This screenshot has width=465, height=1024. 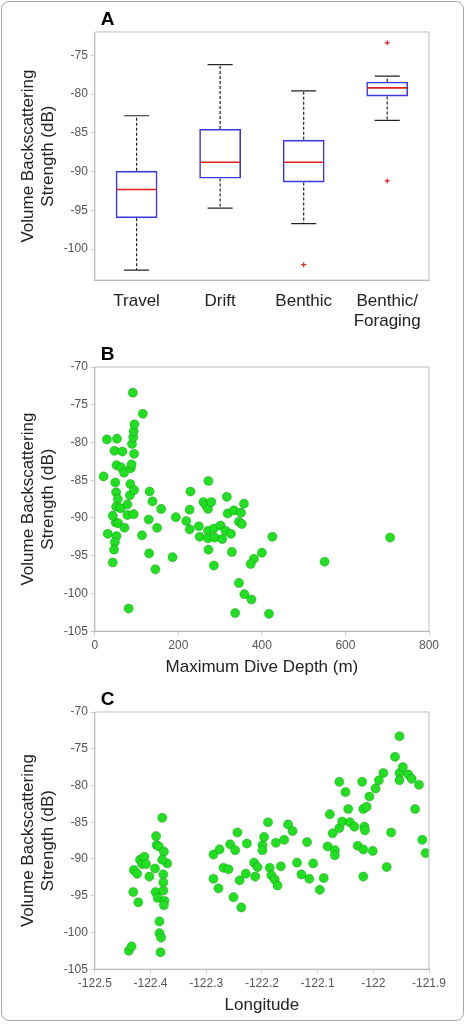 I want to click on x-tick-label: Benthic/Foraging, so click(x=387, y=311).